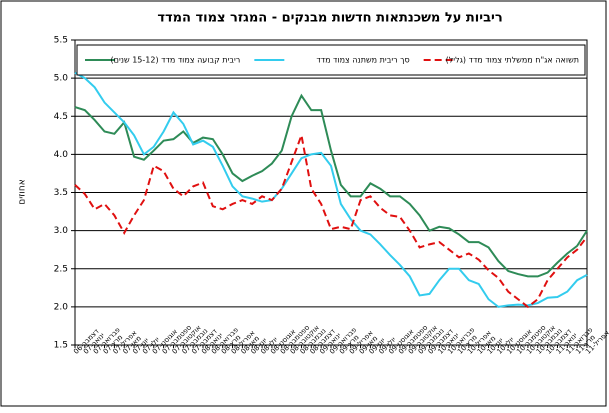 The image size is (609, 413). What do you see at coordinates (61, 193) in the screenshot?
I see `y-tick-label: 3.5` at bounding box center [61, 193].